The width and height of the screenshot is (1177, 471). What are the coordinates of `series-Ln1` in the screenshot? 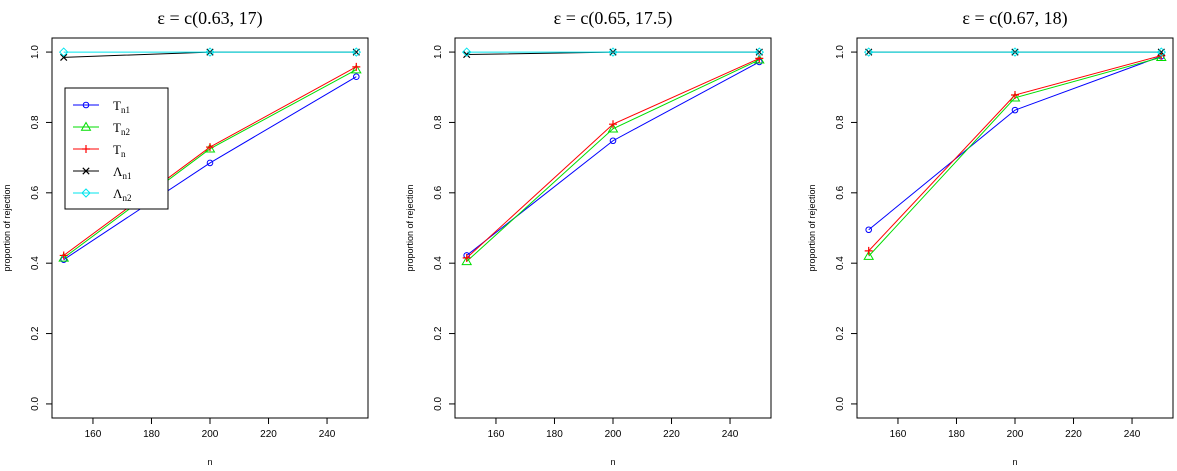 It's located at (210, 54).